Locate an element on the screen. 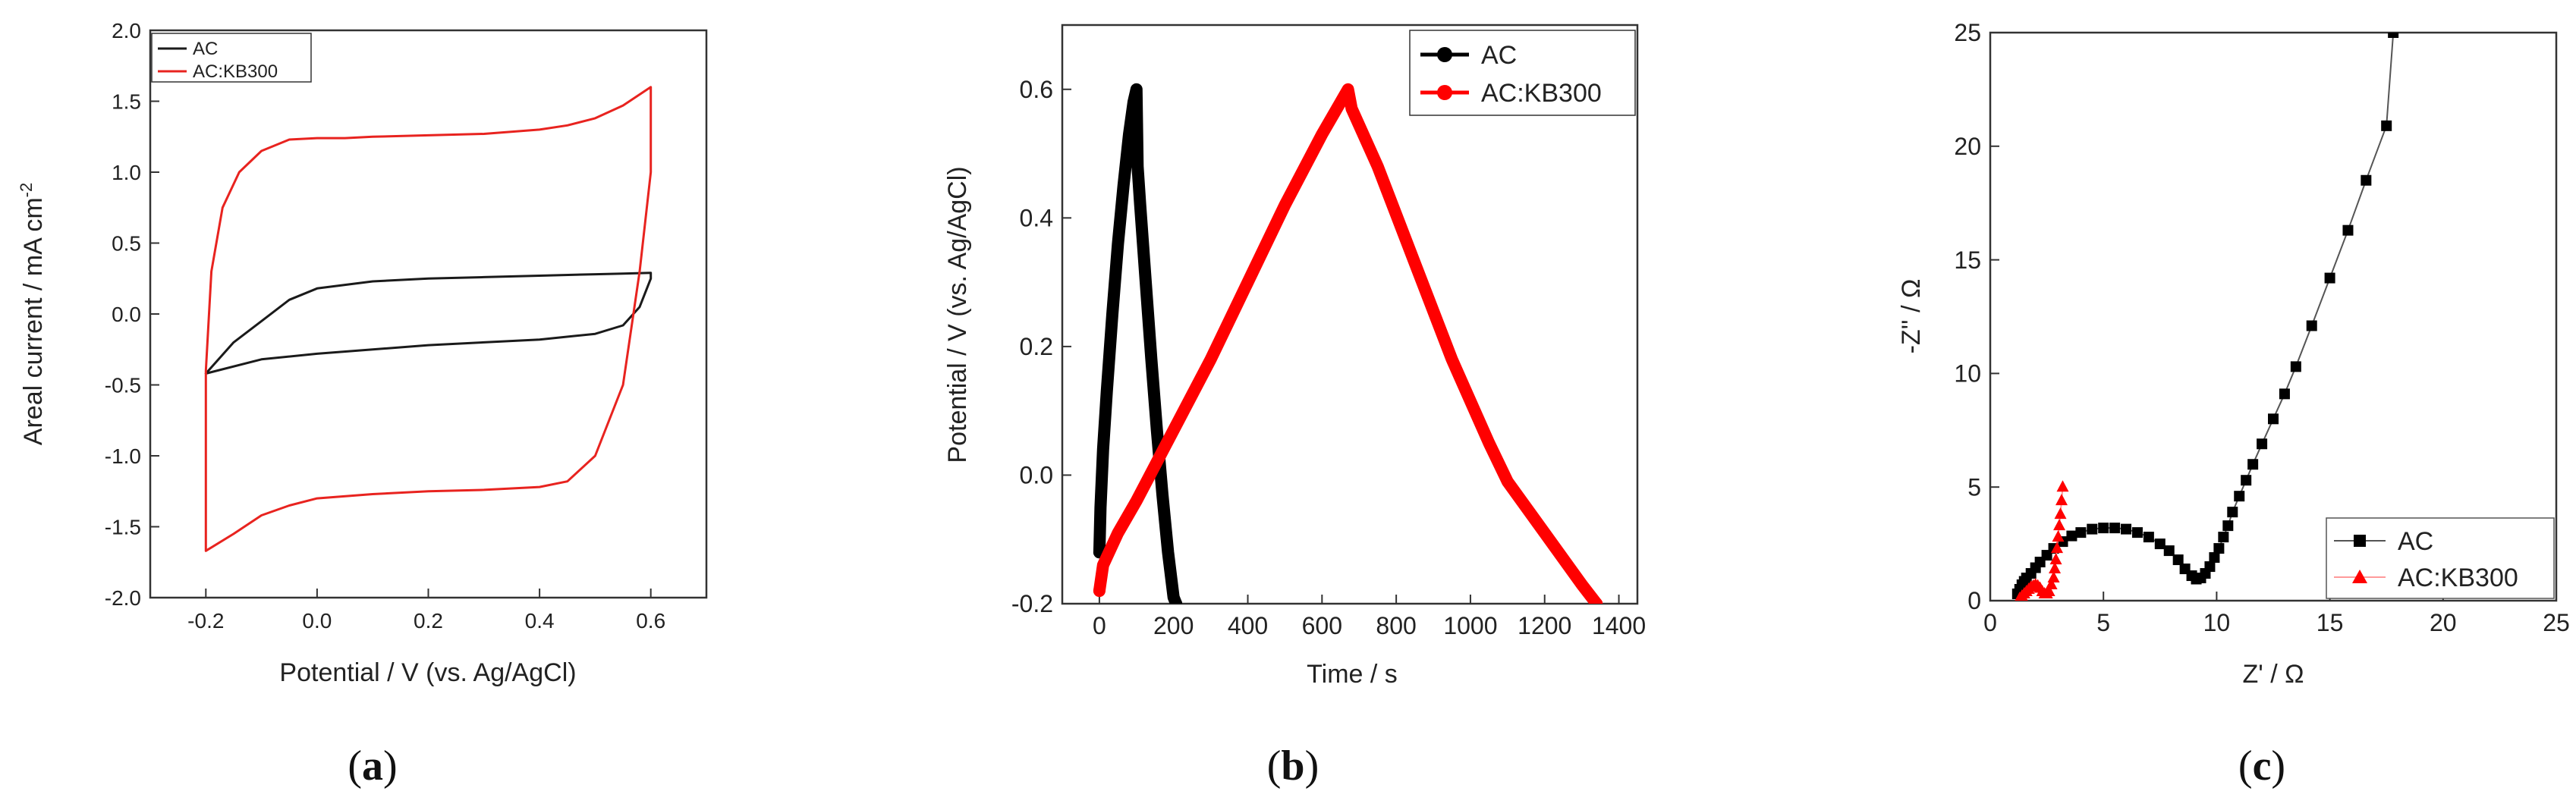 The image size is (2576, 810). panel-b-legend: AC AC:KB300 is located at coordinates (1522, 73).